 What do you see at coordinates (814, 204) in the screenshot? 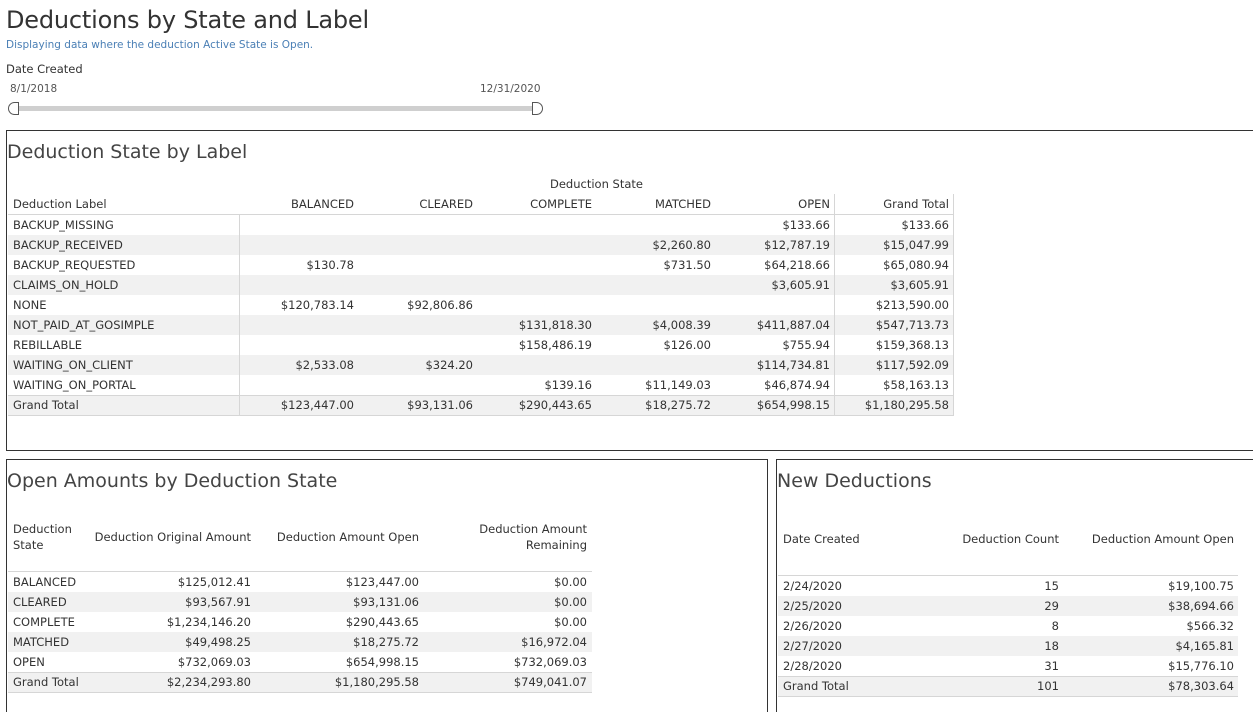
I see `column-header-open: OPEN` at bounding box center [814, 204].